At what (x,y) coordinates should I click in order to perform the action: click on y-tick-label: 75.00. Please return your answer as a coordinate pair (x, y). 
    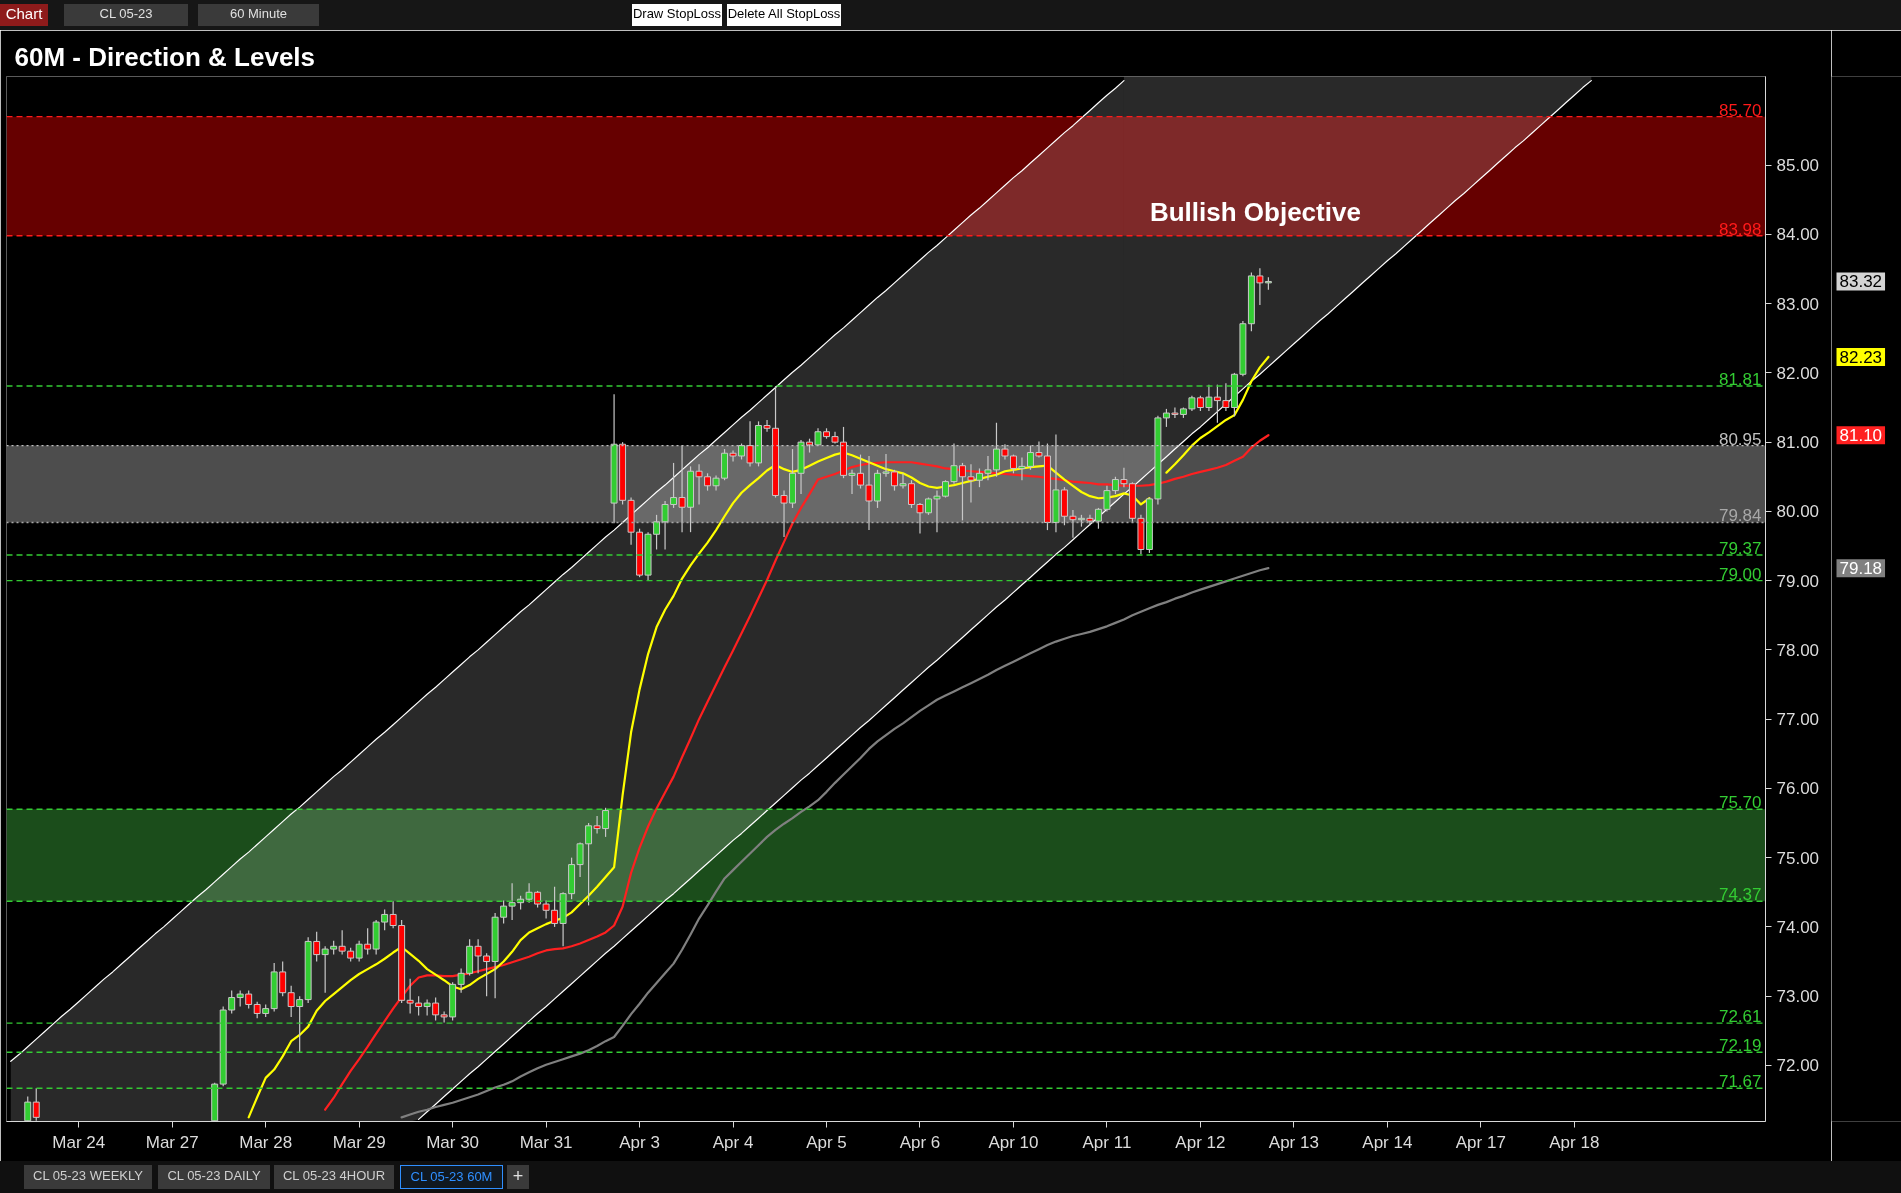
    Looking at the image, I should click on (1798, 858).